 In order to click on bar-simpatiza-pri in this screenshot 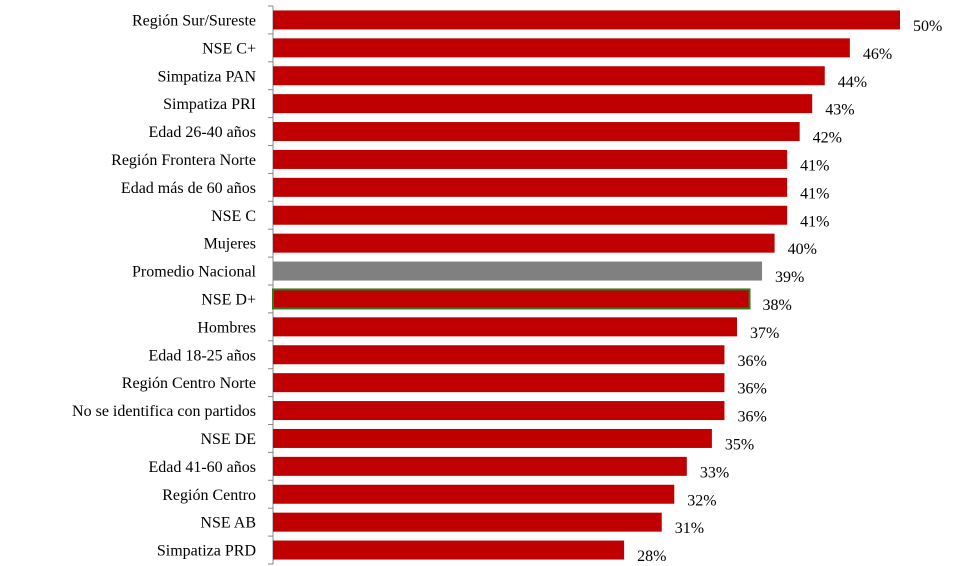, I will do `click(543, 104)`.